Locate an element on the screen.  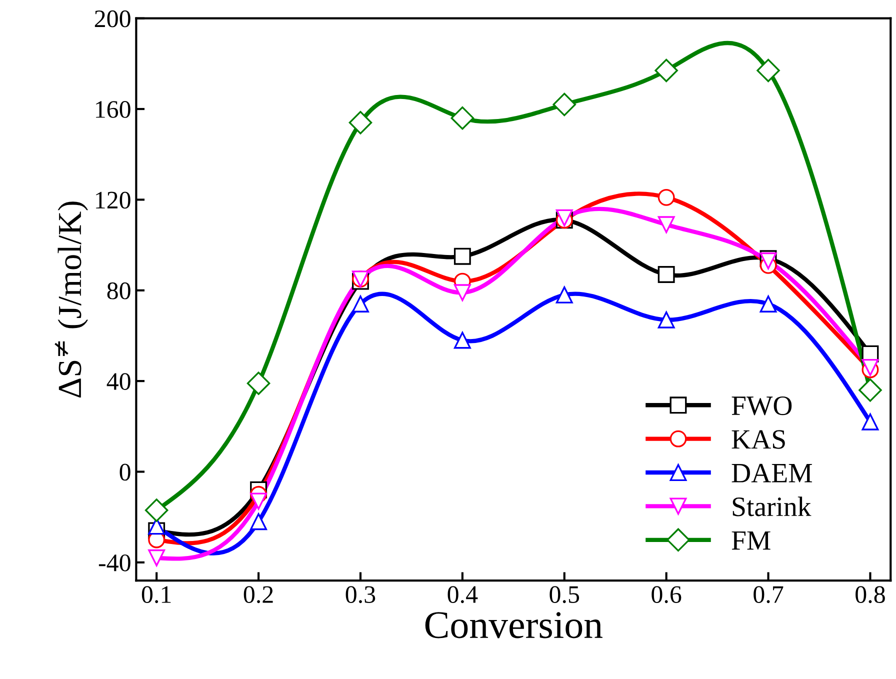
y-tick-label: 120 is located at coordinates (113, 200).